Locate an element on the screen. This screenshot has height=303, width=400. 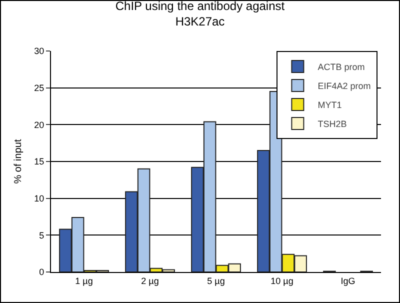
x-tick-label: 1 µg is located at coordinates (84, 281).